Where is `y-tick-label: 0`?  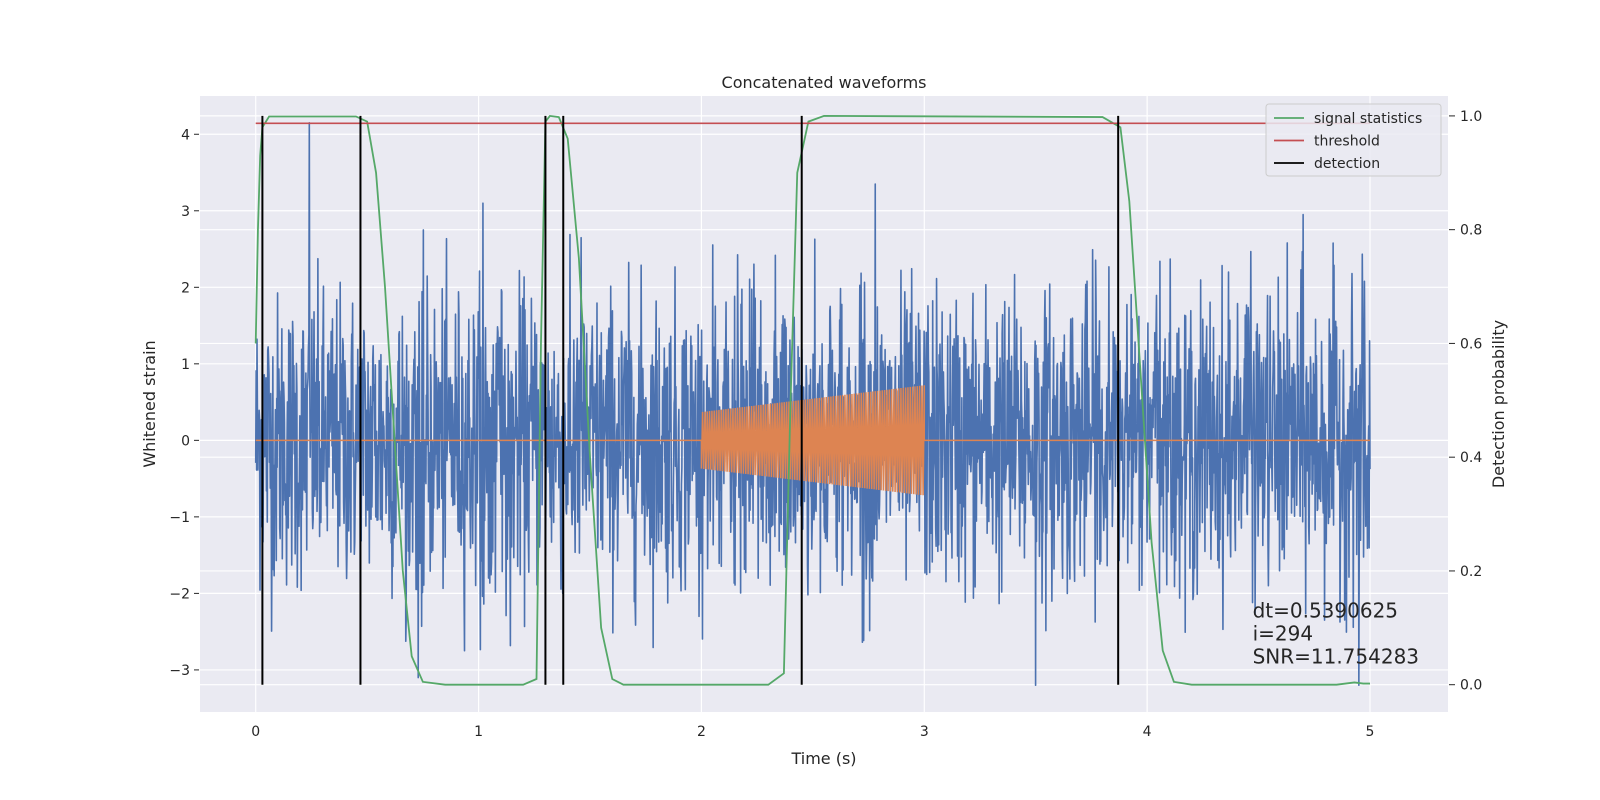
y-tick-label: 0 is located at coordinates (185, 441).